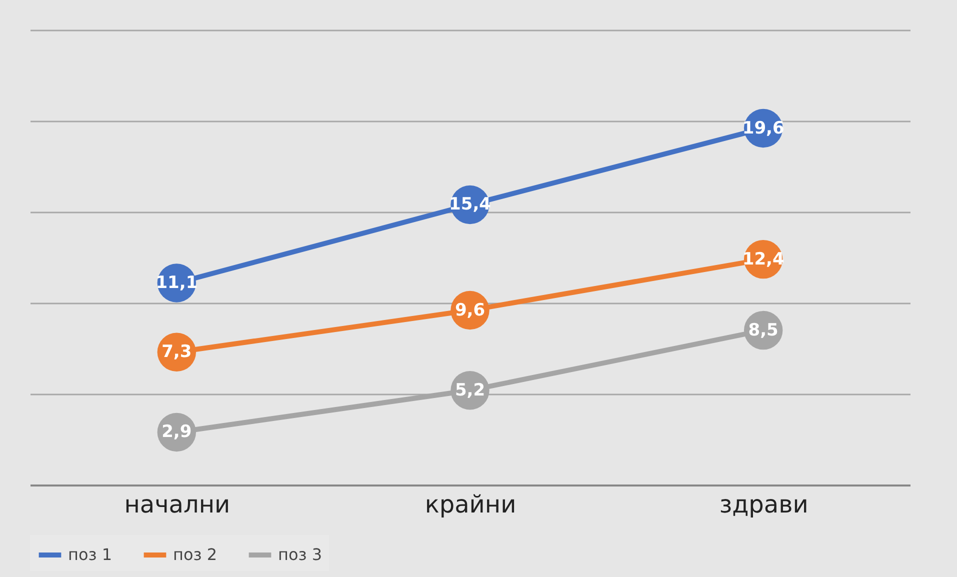 The width and height of the screenshot is (957, 577). What do you see at coordinates (470, 390) in the screenshot?
I see `data-label: 5,2` at bounding box center [470, 390].